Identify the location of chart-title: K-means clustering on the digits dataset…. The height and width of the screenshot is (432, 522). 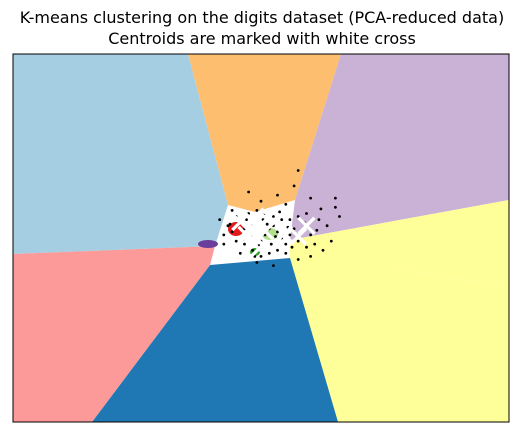
(262, 17).